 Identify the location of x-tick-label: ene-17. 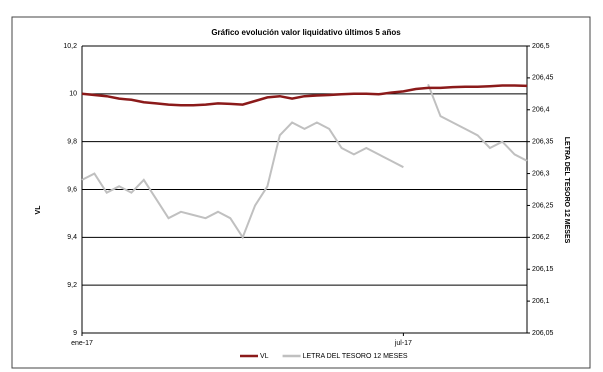
(82, 343).